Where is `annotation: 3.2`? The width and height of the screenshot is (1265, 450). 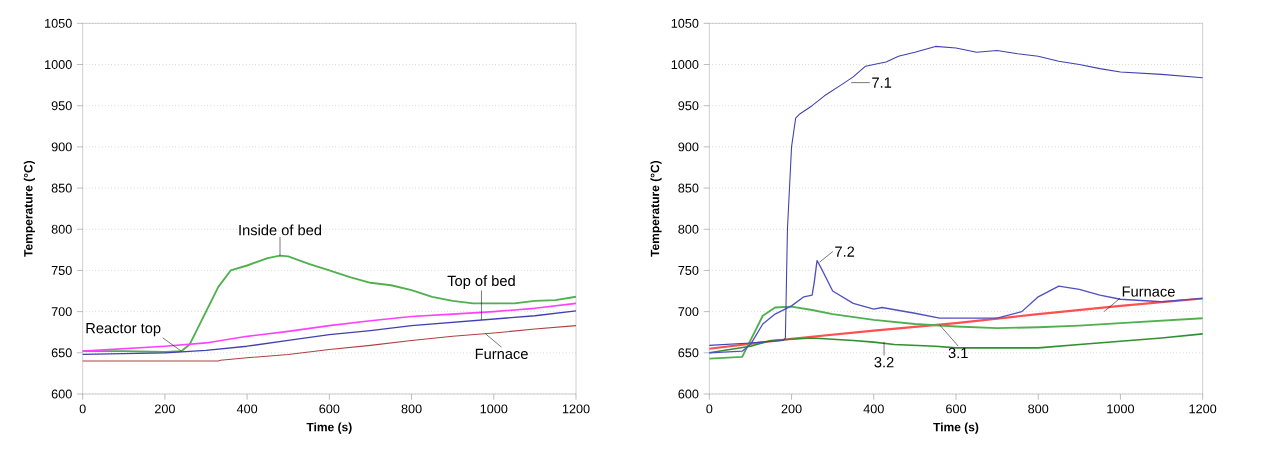 annotation: 3.2 is located at coordinates (884, 362).